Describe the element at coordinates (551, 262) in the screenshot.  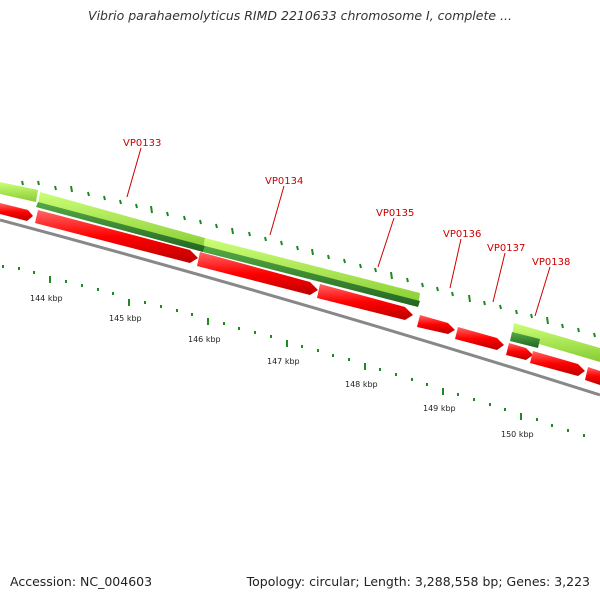
I see `gene-label-vp0138: VP0138` at that location.